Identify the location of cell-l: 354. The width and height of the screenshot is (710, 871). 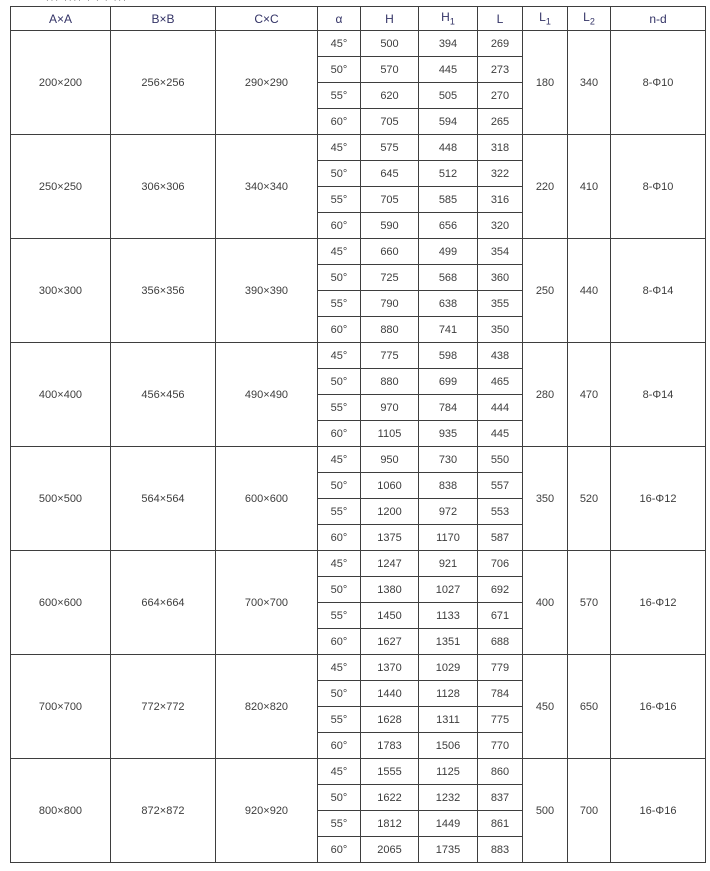
(500, 251).